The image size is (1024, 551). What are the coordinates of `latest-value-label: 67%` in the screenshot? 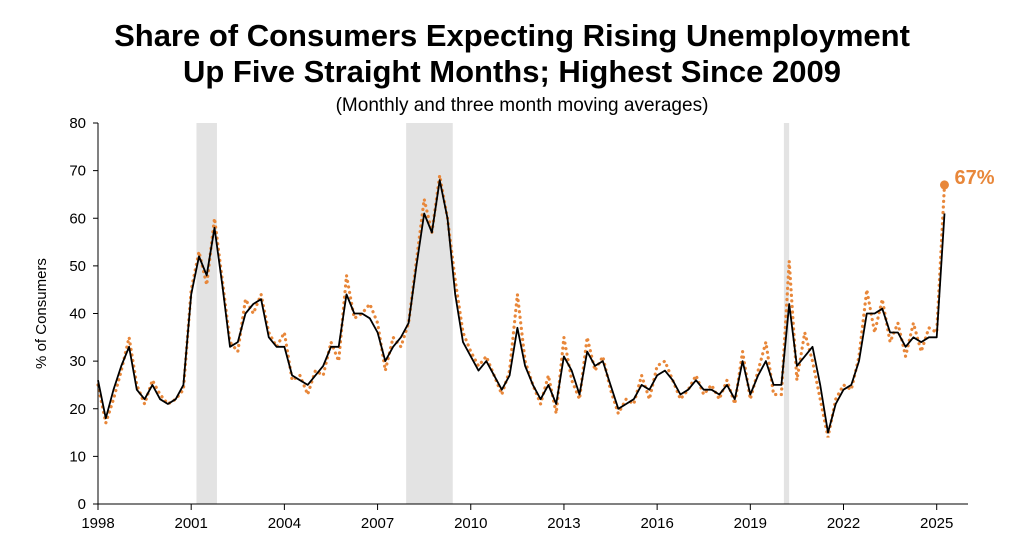 It's located at (974, 178).